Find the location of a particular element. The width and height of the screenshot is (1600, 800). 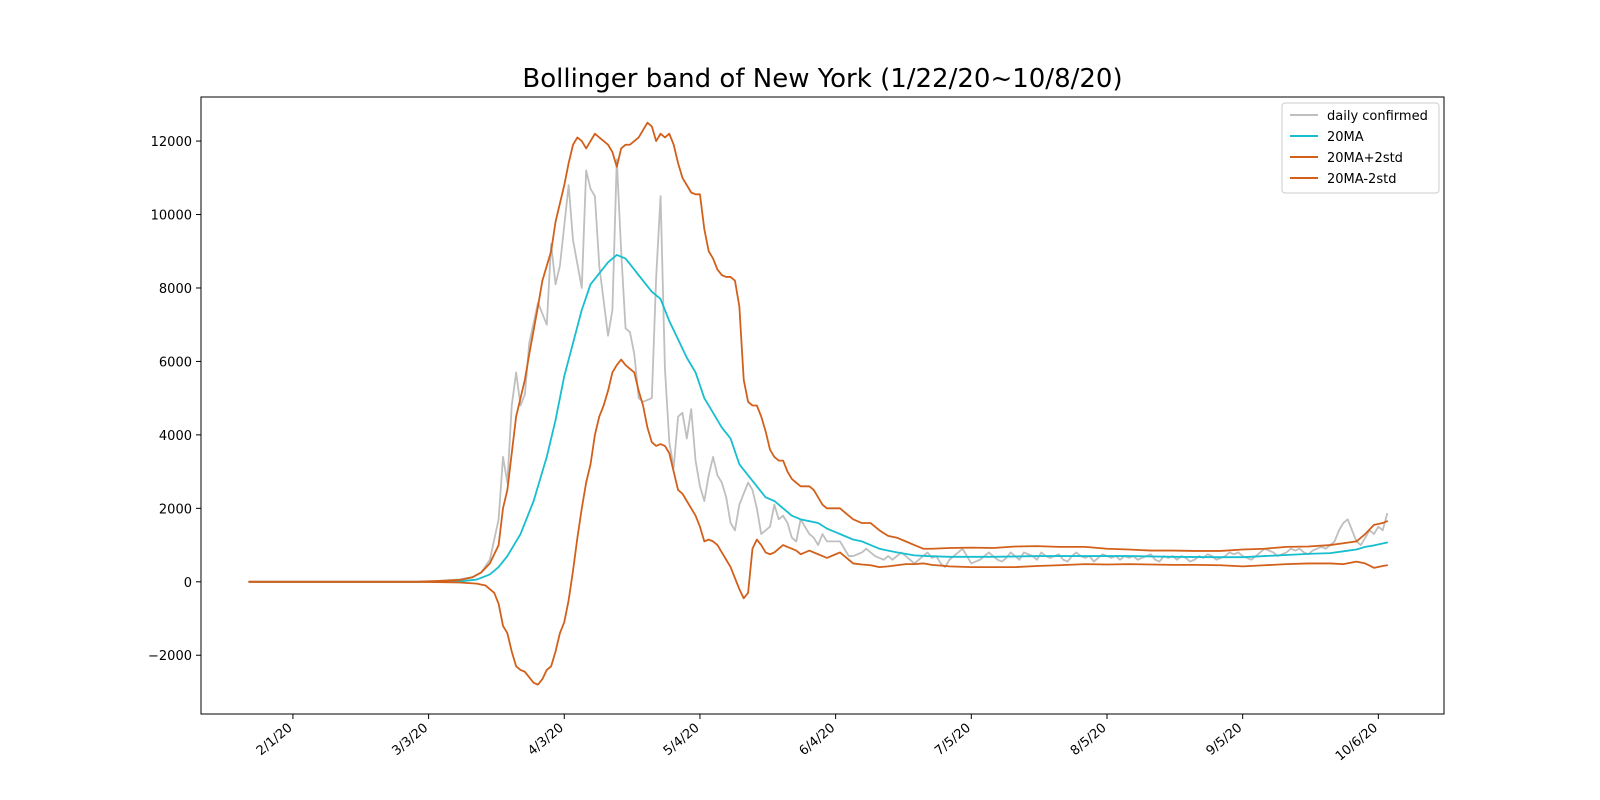

x-tick-label: 5/4/20 is located at coordinates (682, 740).